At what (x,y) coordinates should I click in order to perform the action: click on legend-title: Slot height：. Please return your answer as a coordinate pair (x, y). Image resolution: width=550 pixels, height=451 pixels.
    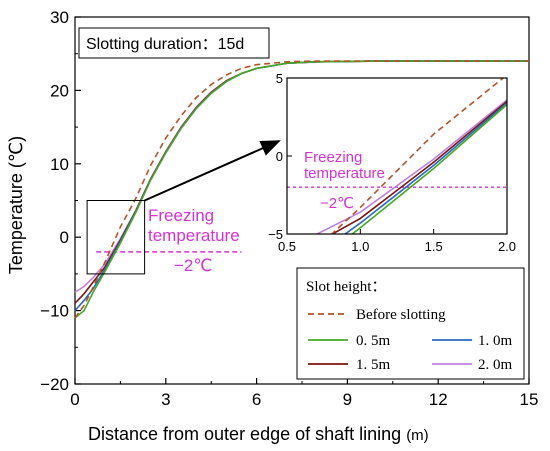
    Looking at the image, I should click on (346, 287).